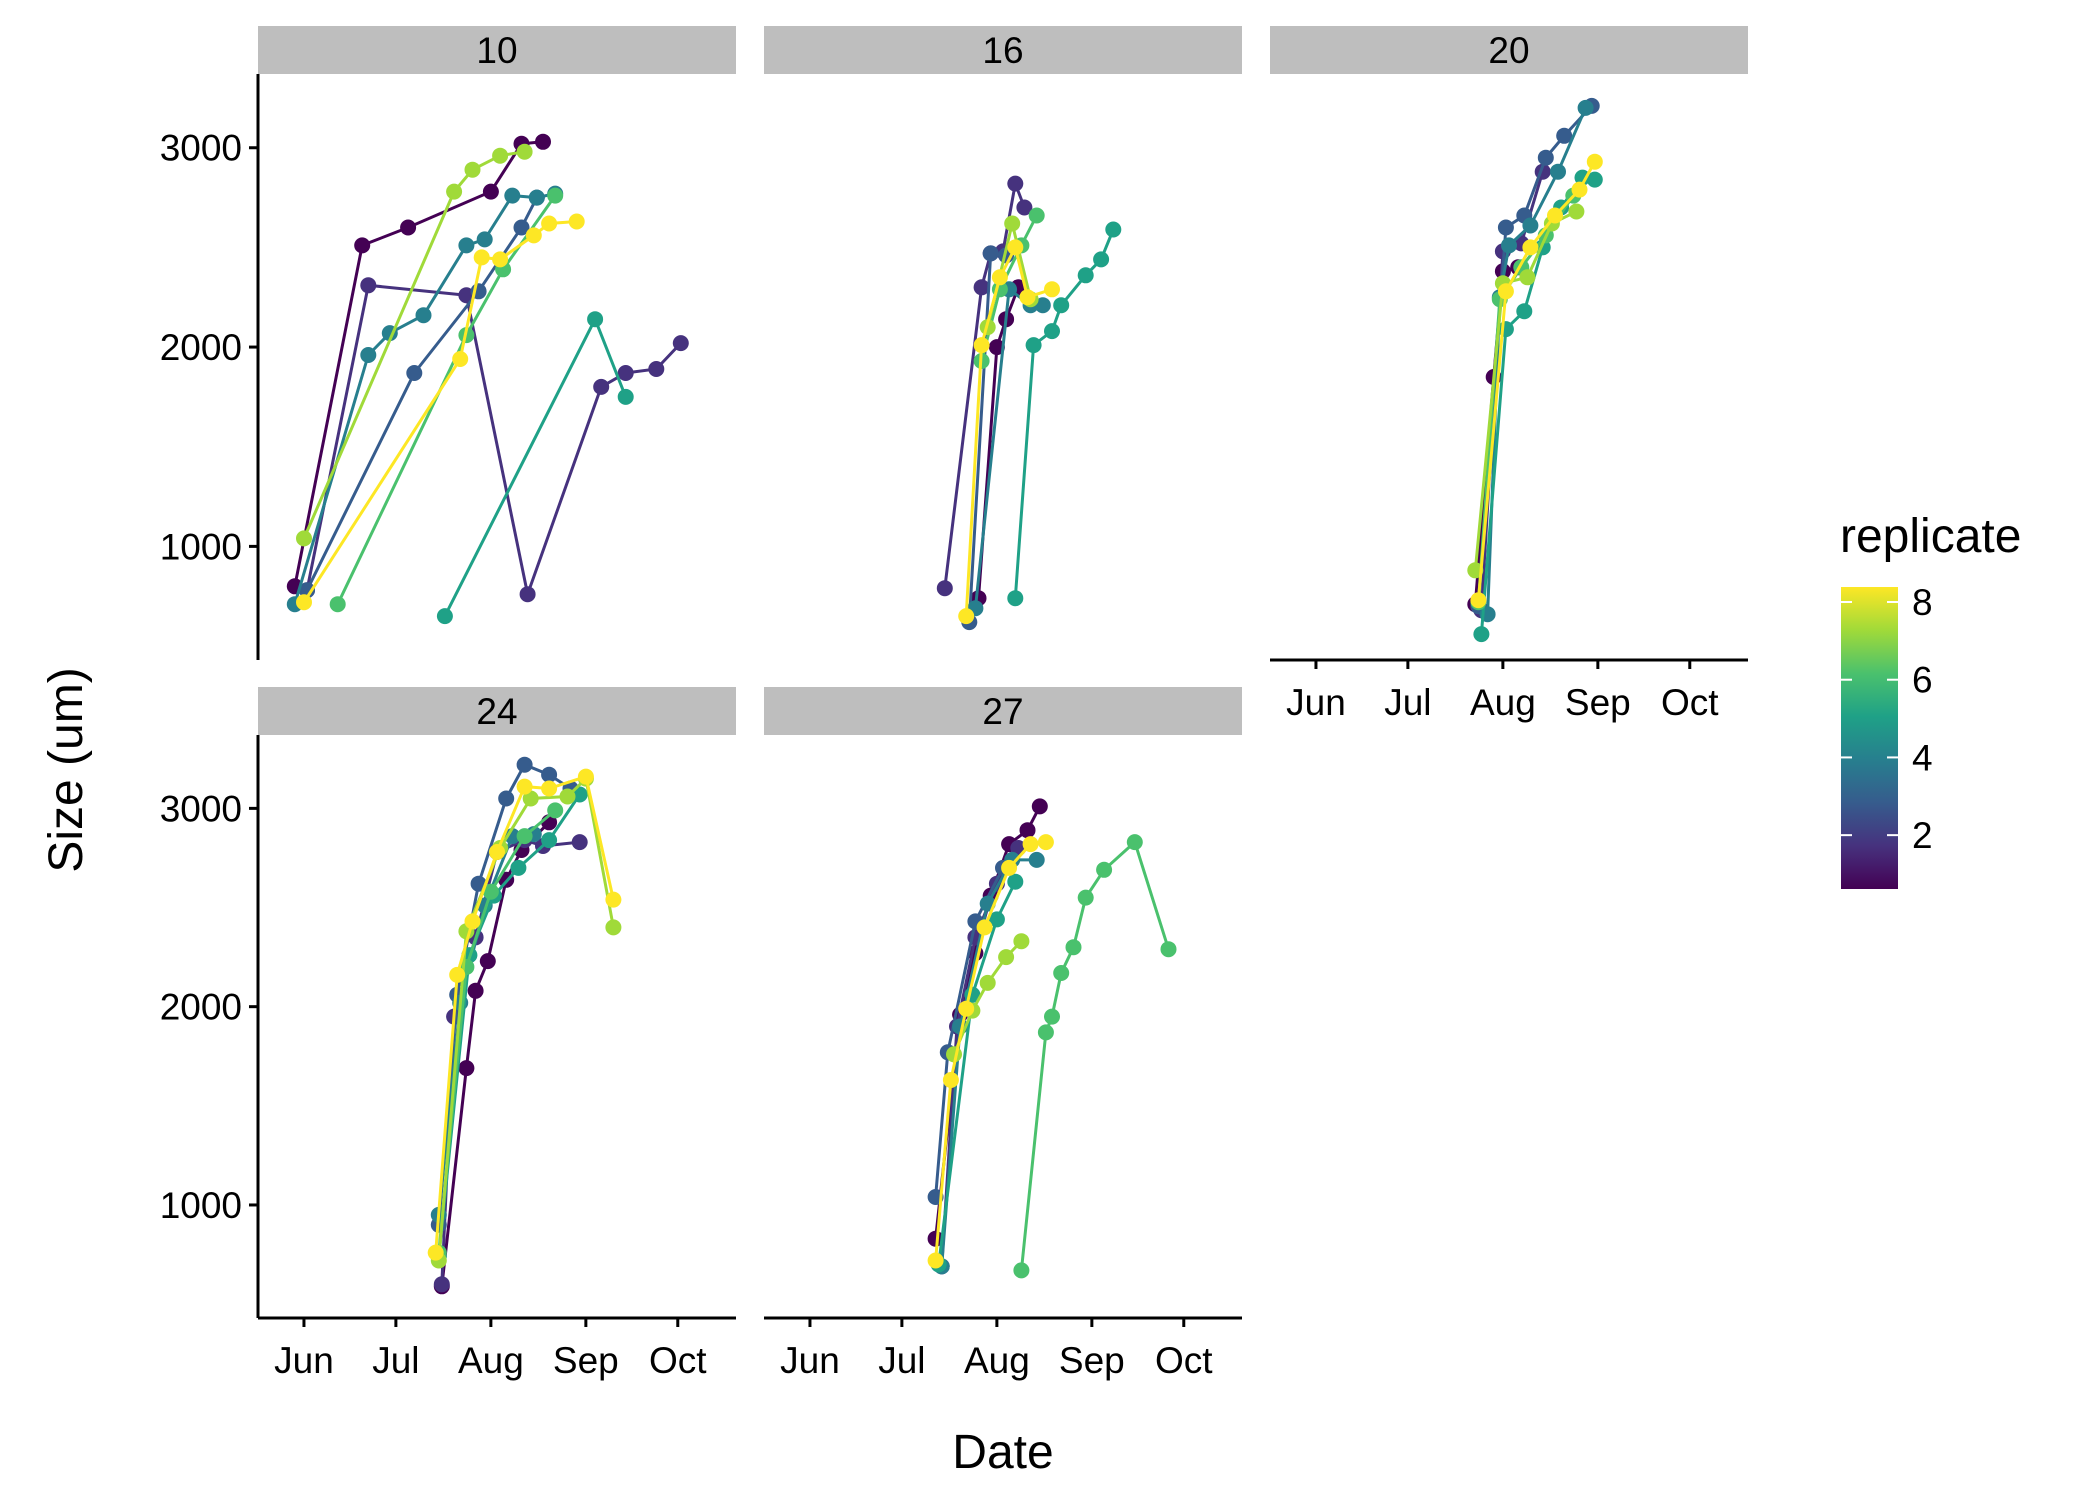 This screenshot has height=1500, width=2100. Describe the element at coordinates (1002, 50) in the screenshot. I see `panel-strip-label: 16` at that location.